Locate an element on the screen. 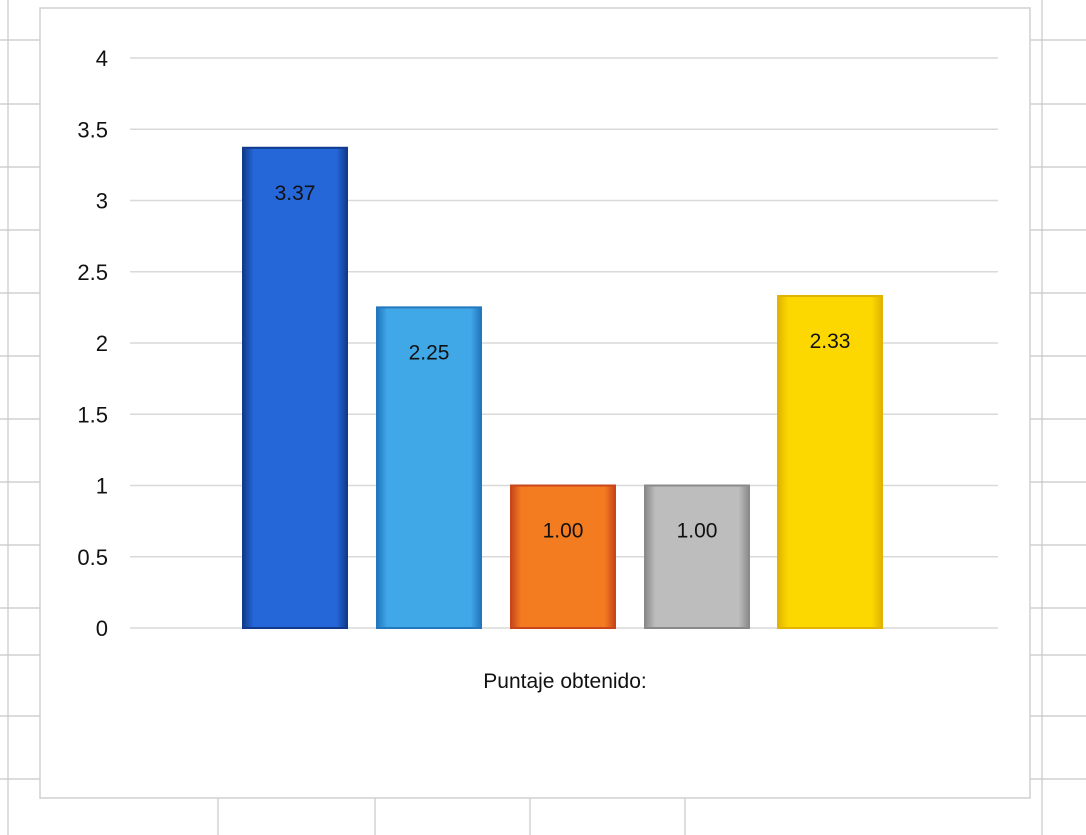 This screenshot has height=835, width=1086. y-tick-label: 3 is located at coordinates (102, 201).